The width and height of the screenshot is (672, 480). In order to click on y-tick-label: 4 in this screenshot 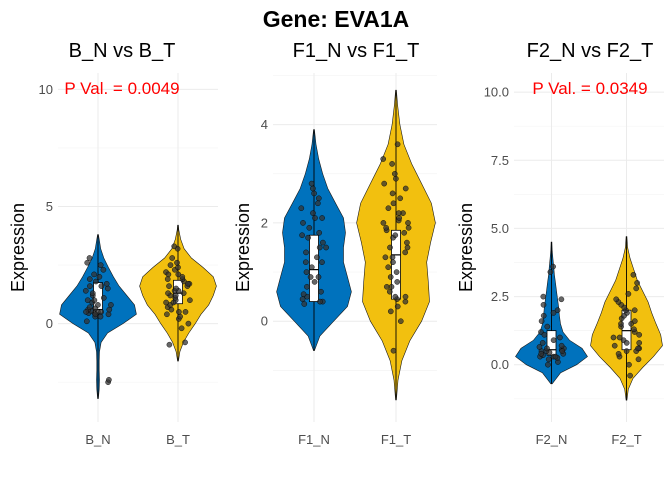, I will do `click(264, 124)`.